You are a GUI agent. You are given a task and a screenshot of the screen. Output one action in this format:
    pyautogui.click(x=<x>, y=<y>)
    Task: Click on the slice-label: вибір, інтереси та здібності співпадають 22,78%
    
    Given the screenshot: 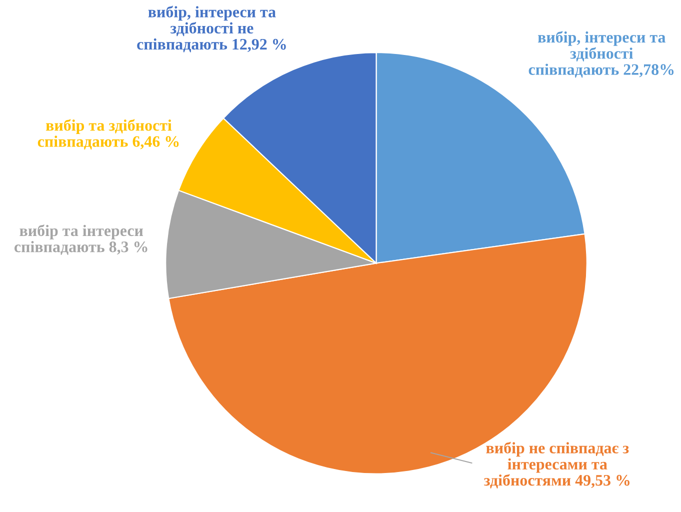 What is the action you would take?
    pyautogui.click(x=601, y=54)
    